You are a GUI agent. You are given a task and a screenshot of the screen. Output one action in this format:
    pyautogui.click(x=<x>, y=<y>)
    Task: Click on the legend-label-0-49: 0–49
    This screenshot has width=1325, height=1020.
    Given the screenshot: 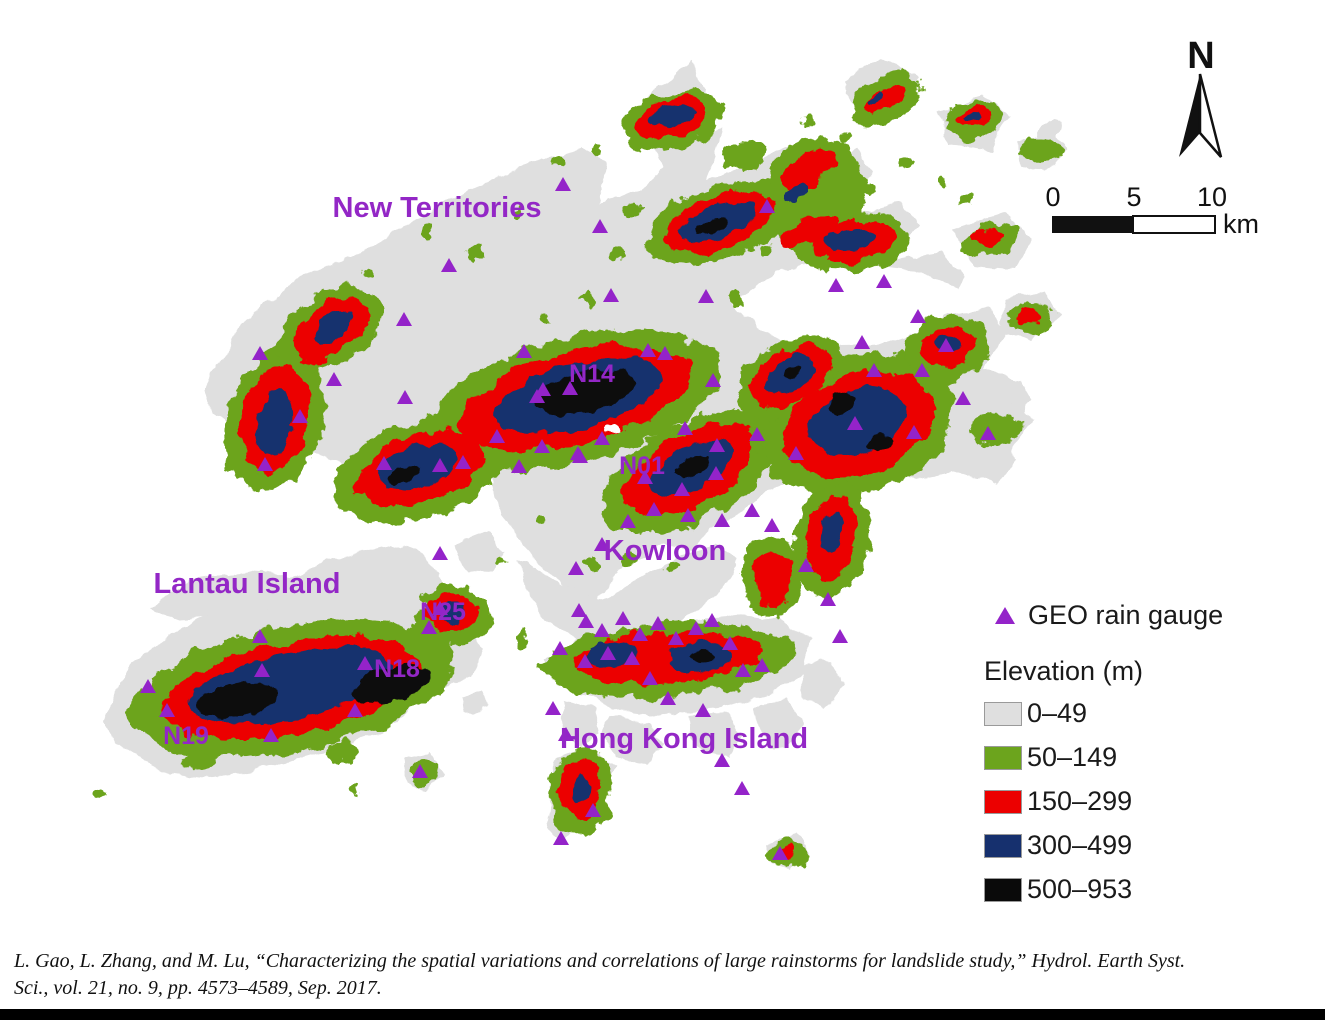 What is the action you would take?
    pyautogui.click(x=1057, y=713)
    